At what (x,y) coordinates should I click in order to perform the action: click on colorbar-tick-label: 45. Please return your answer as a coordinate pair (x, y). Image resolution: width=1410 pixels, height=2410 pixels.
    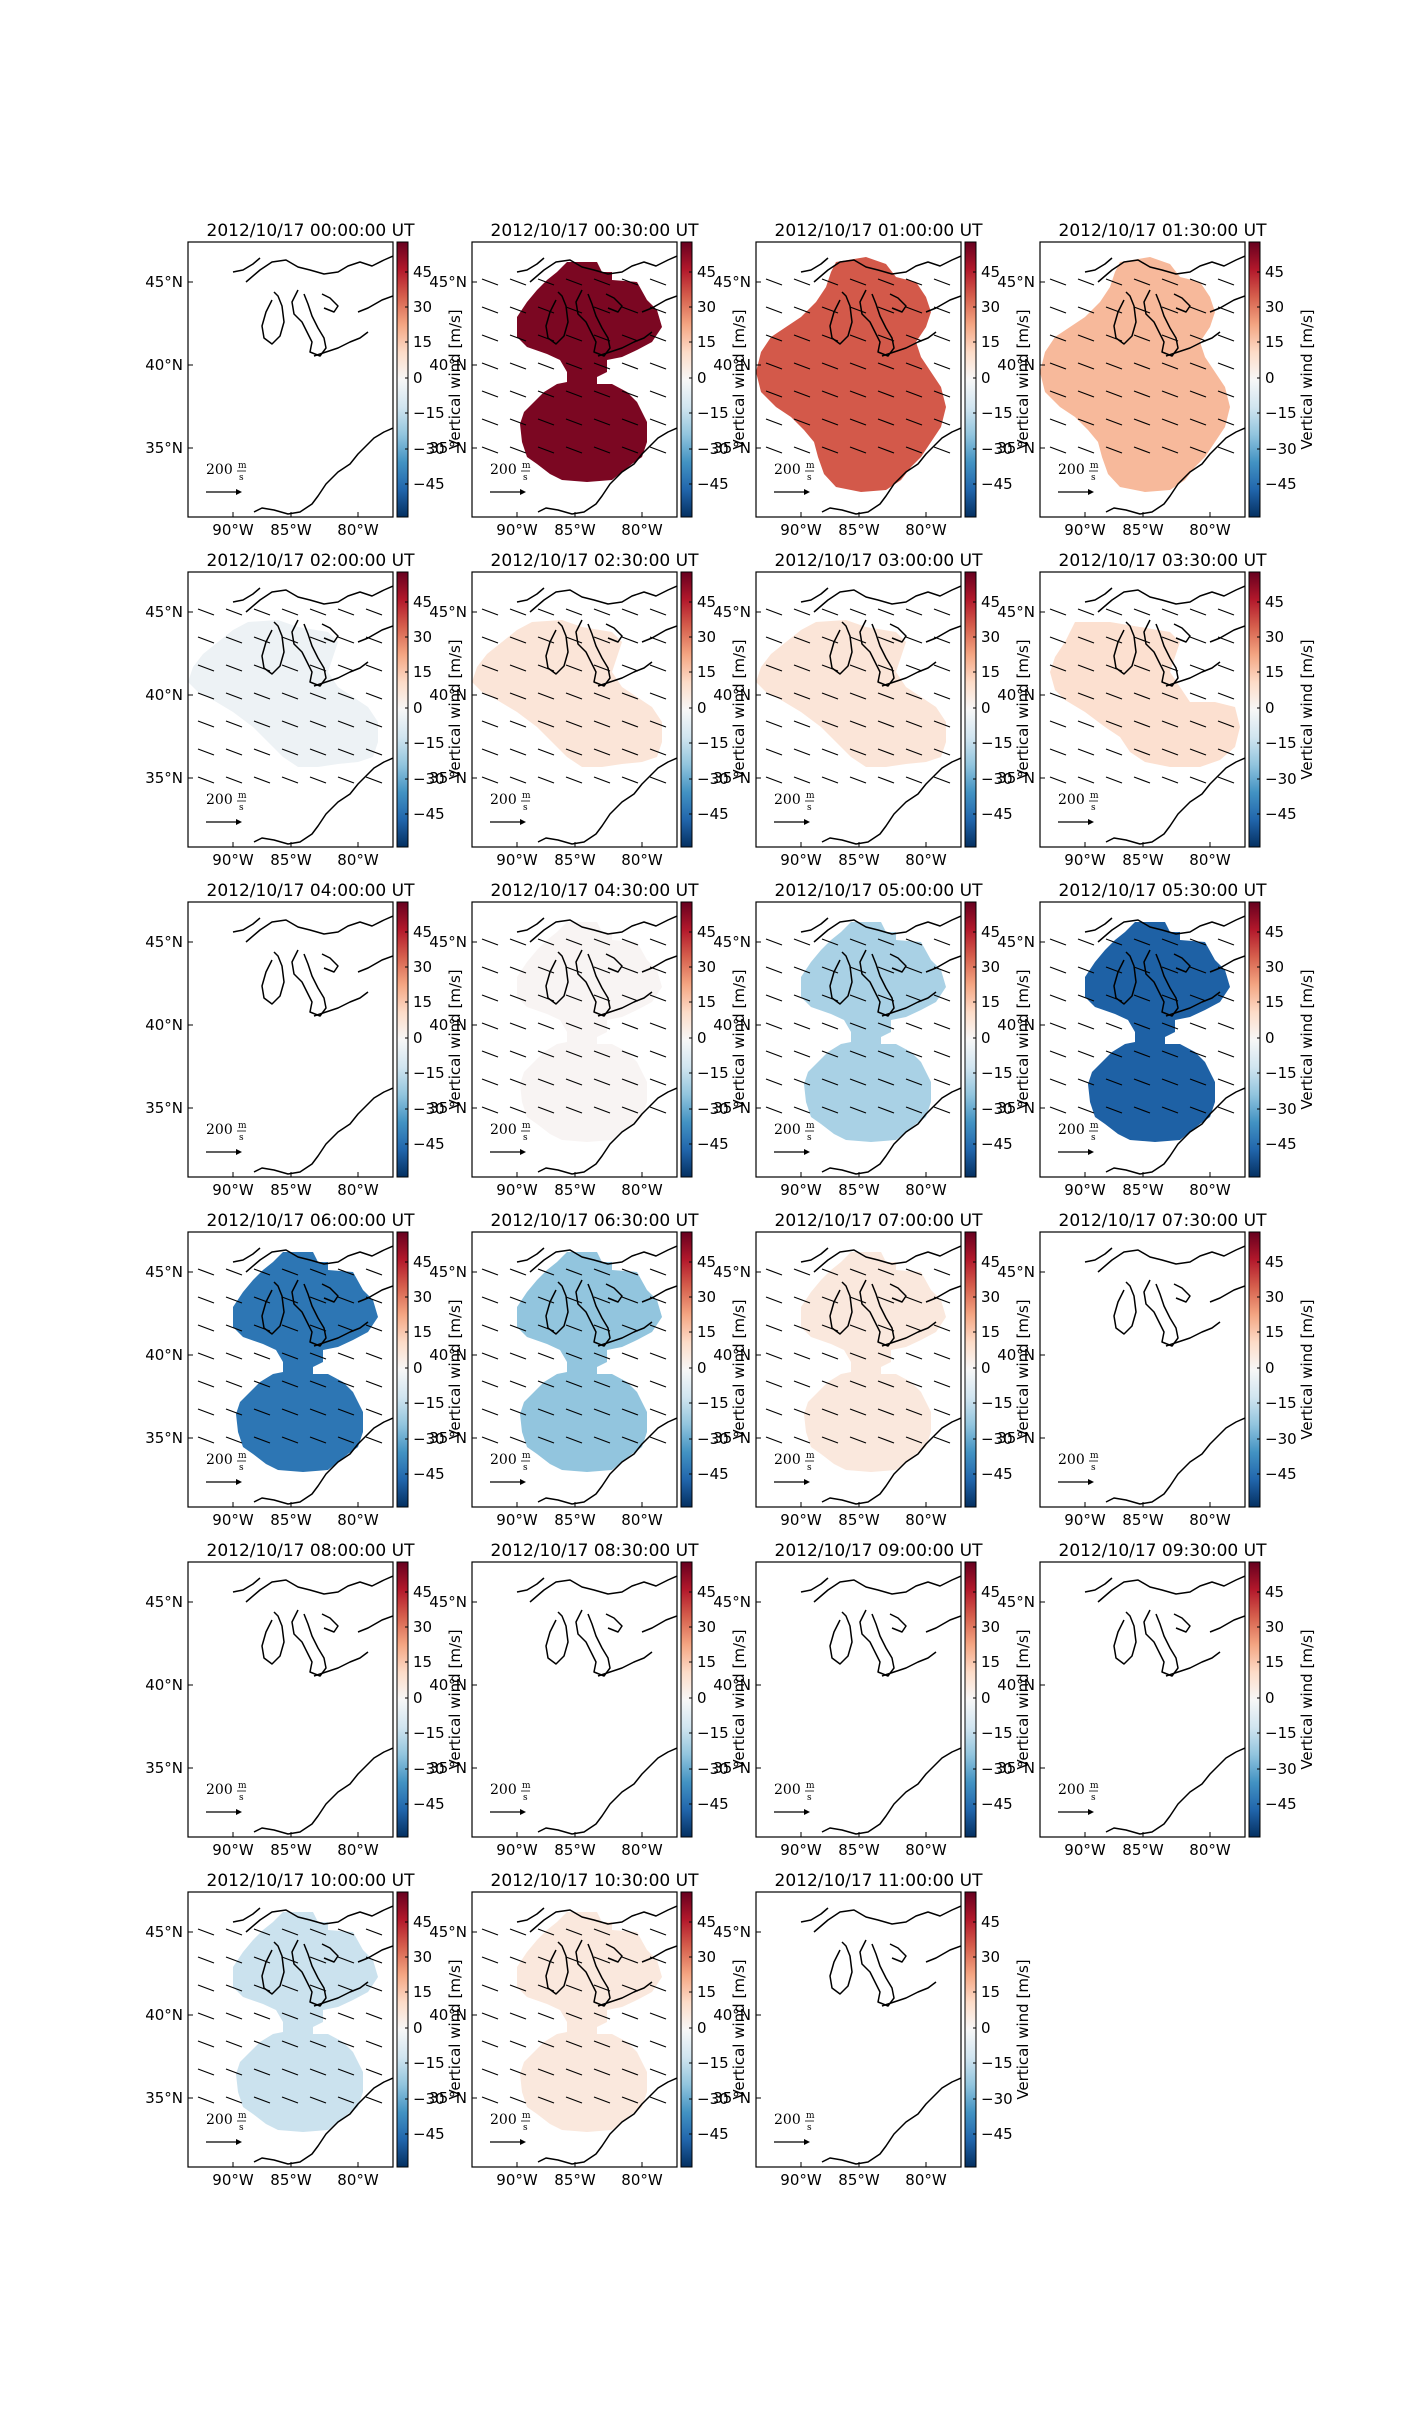
    Looking at the image, I should click on (990, 1592).